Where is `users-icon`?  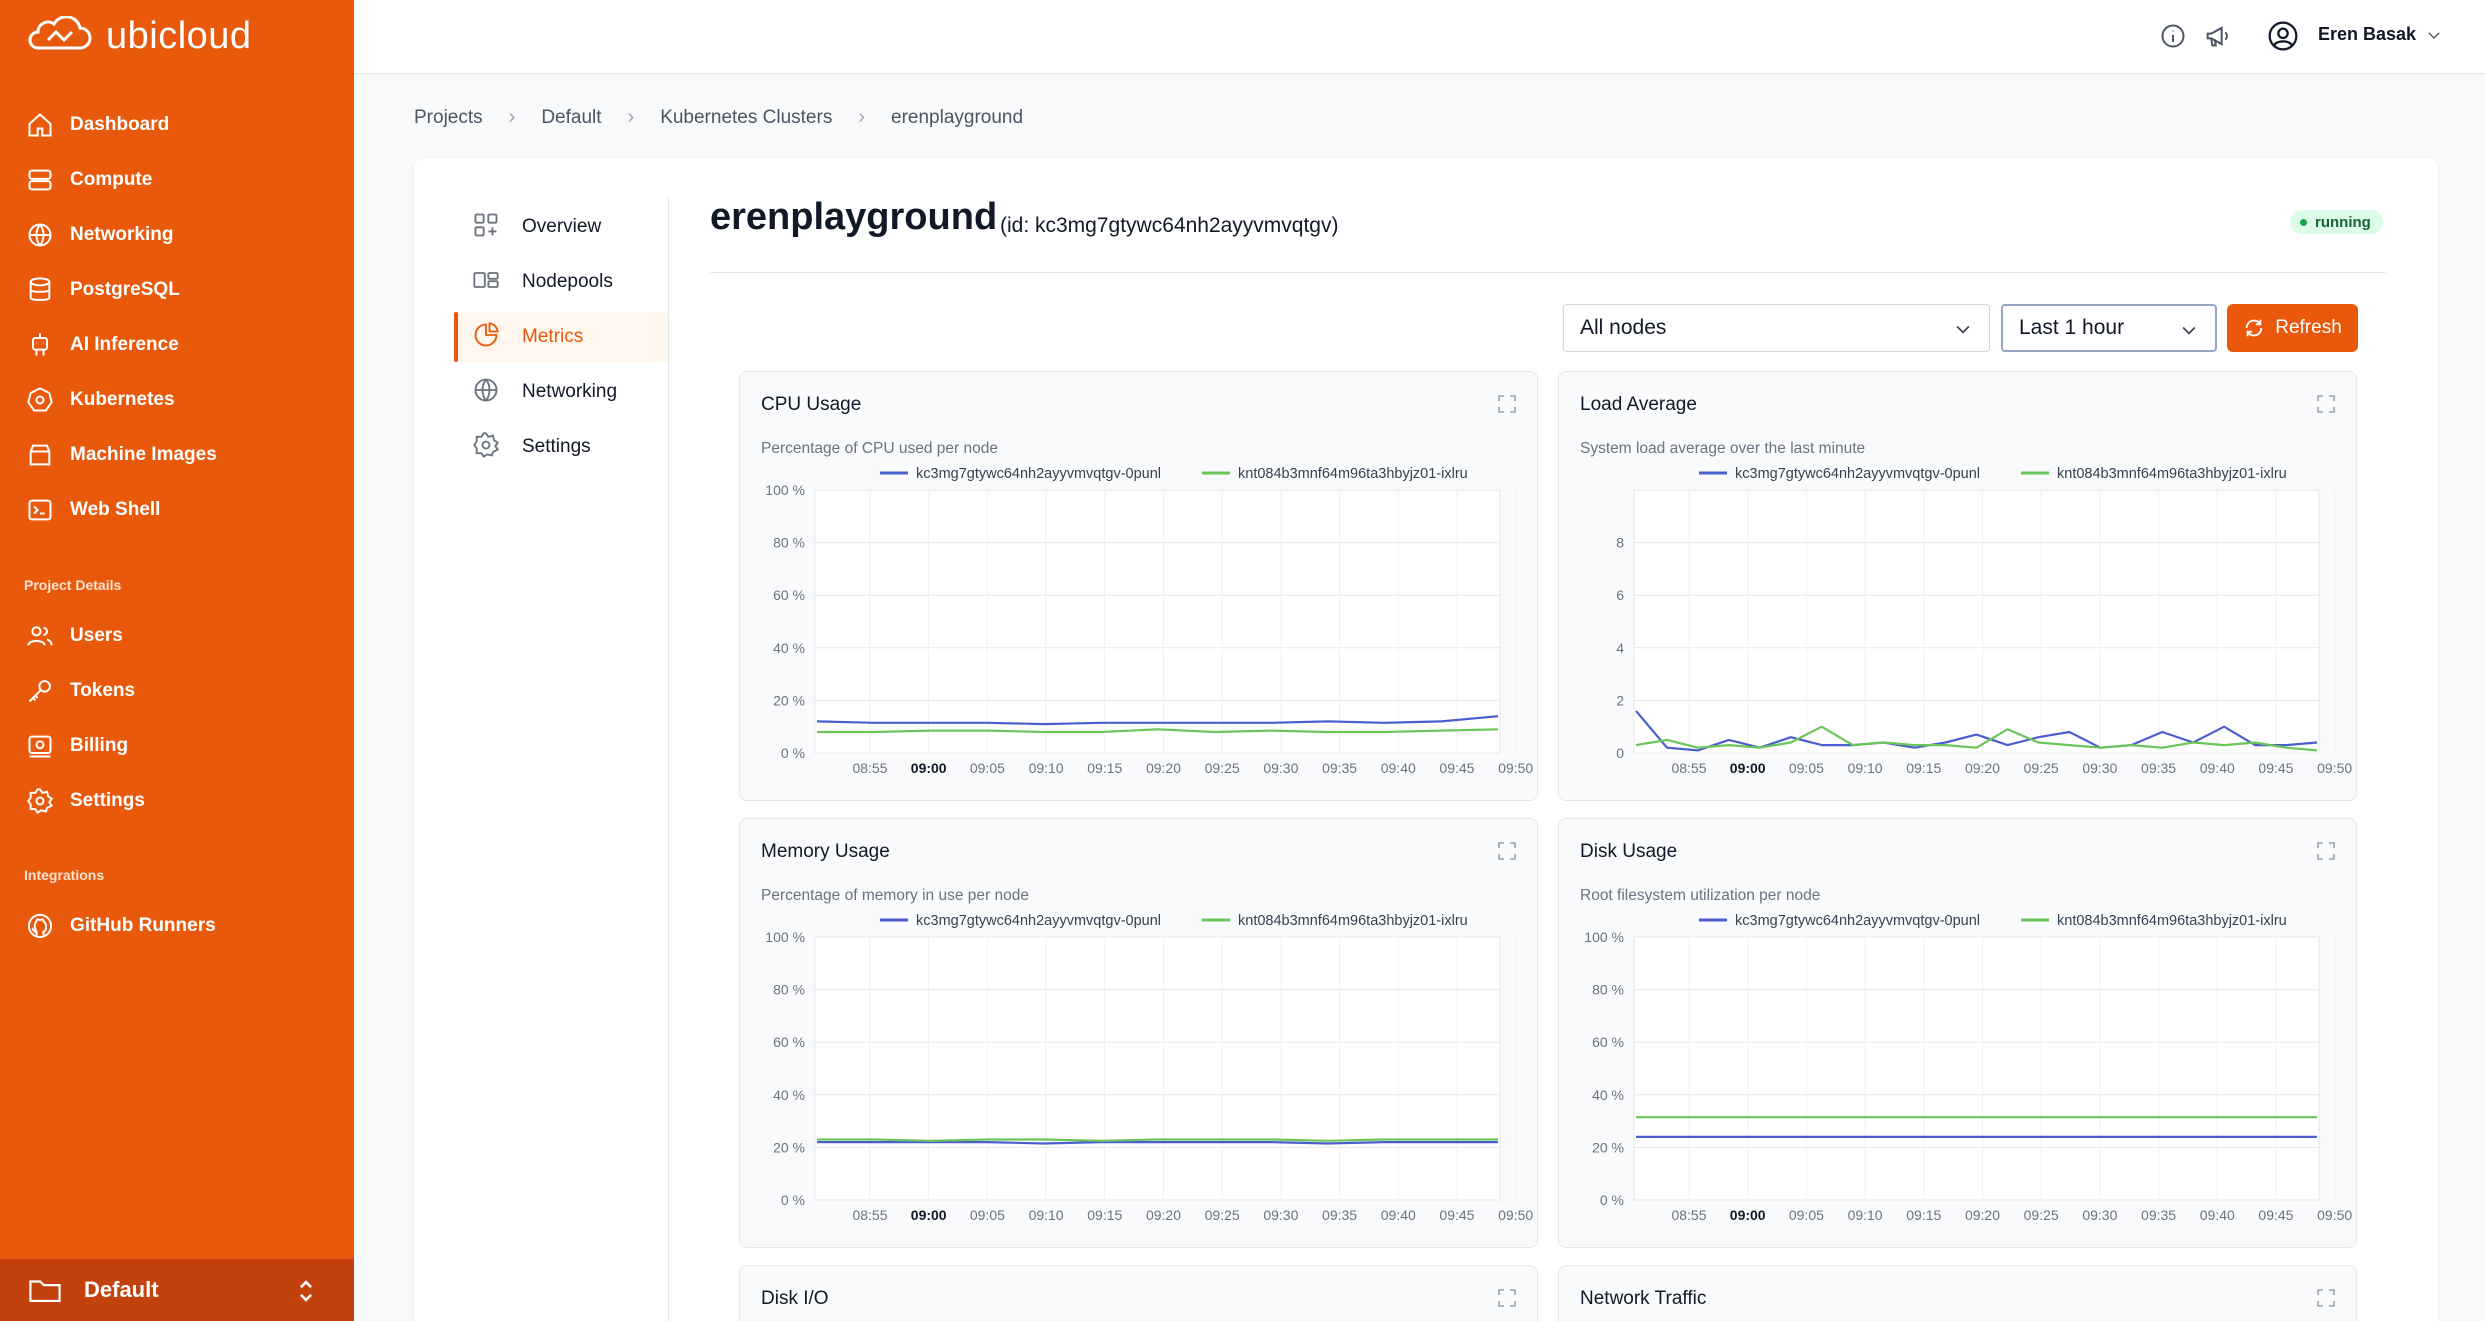 users-icon is located at coordinates (40, 636).